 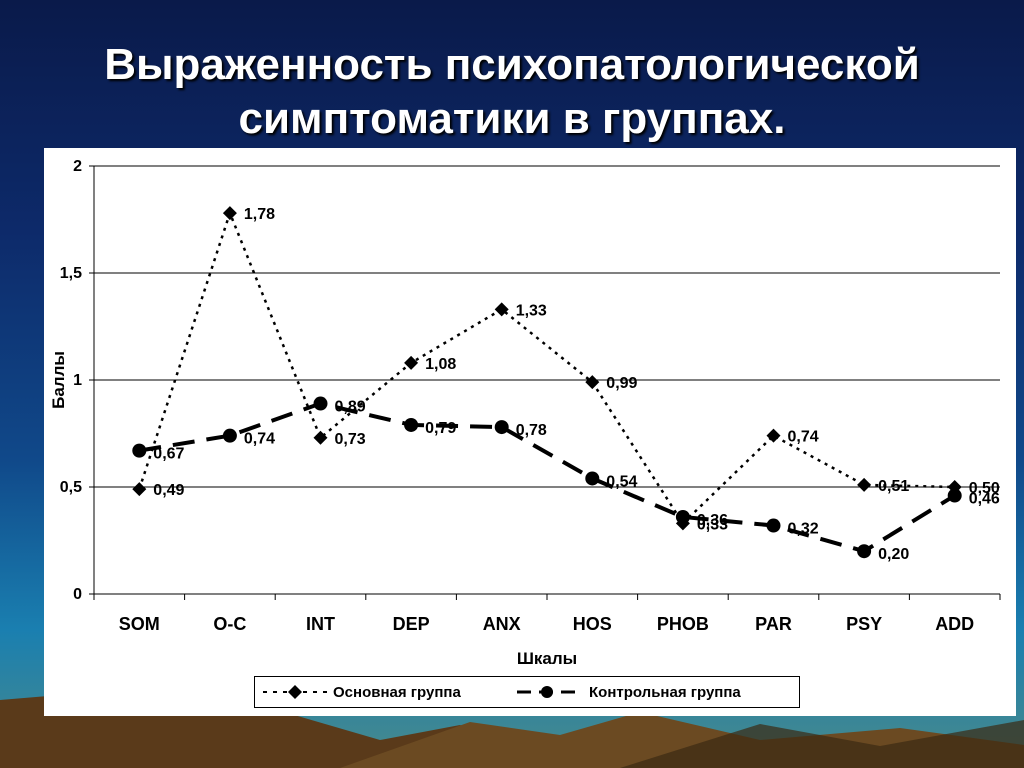 What do you see at coordinates (77, 380) in the screenshot?
I see `y-tick-label: 1` at bounding box center [77, 380].